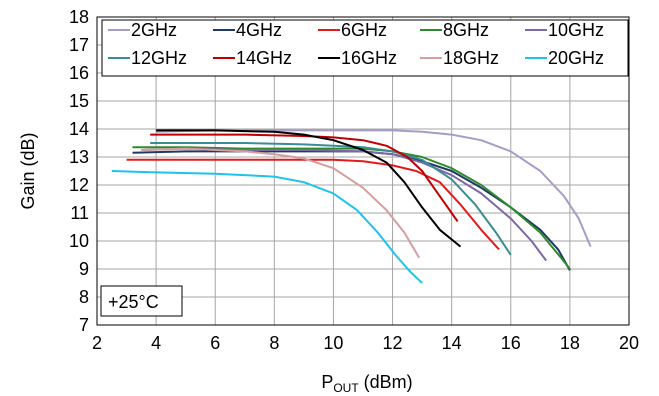  What do you see at coordinates (79, 213) in the screenshot?
I see `y-tick-label-4: 11` at bounding box center [79, 213].